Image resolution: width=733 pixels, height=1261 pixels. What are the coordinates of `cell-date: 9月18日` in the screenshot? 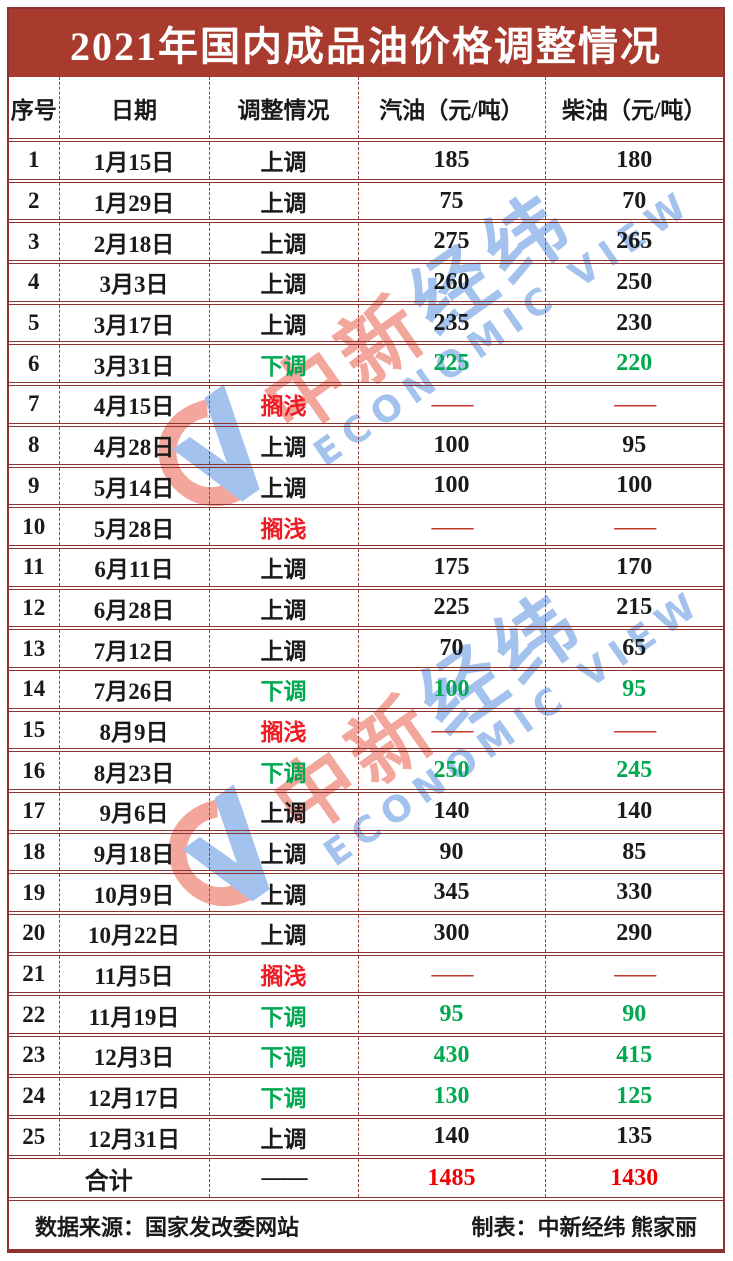 It's located at (133, 853).